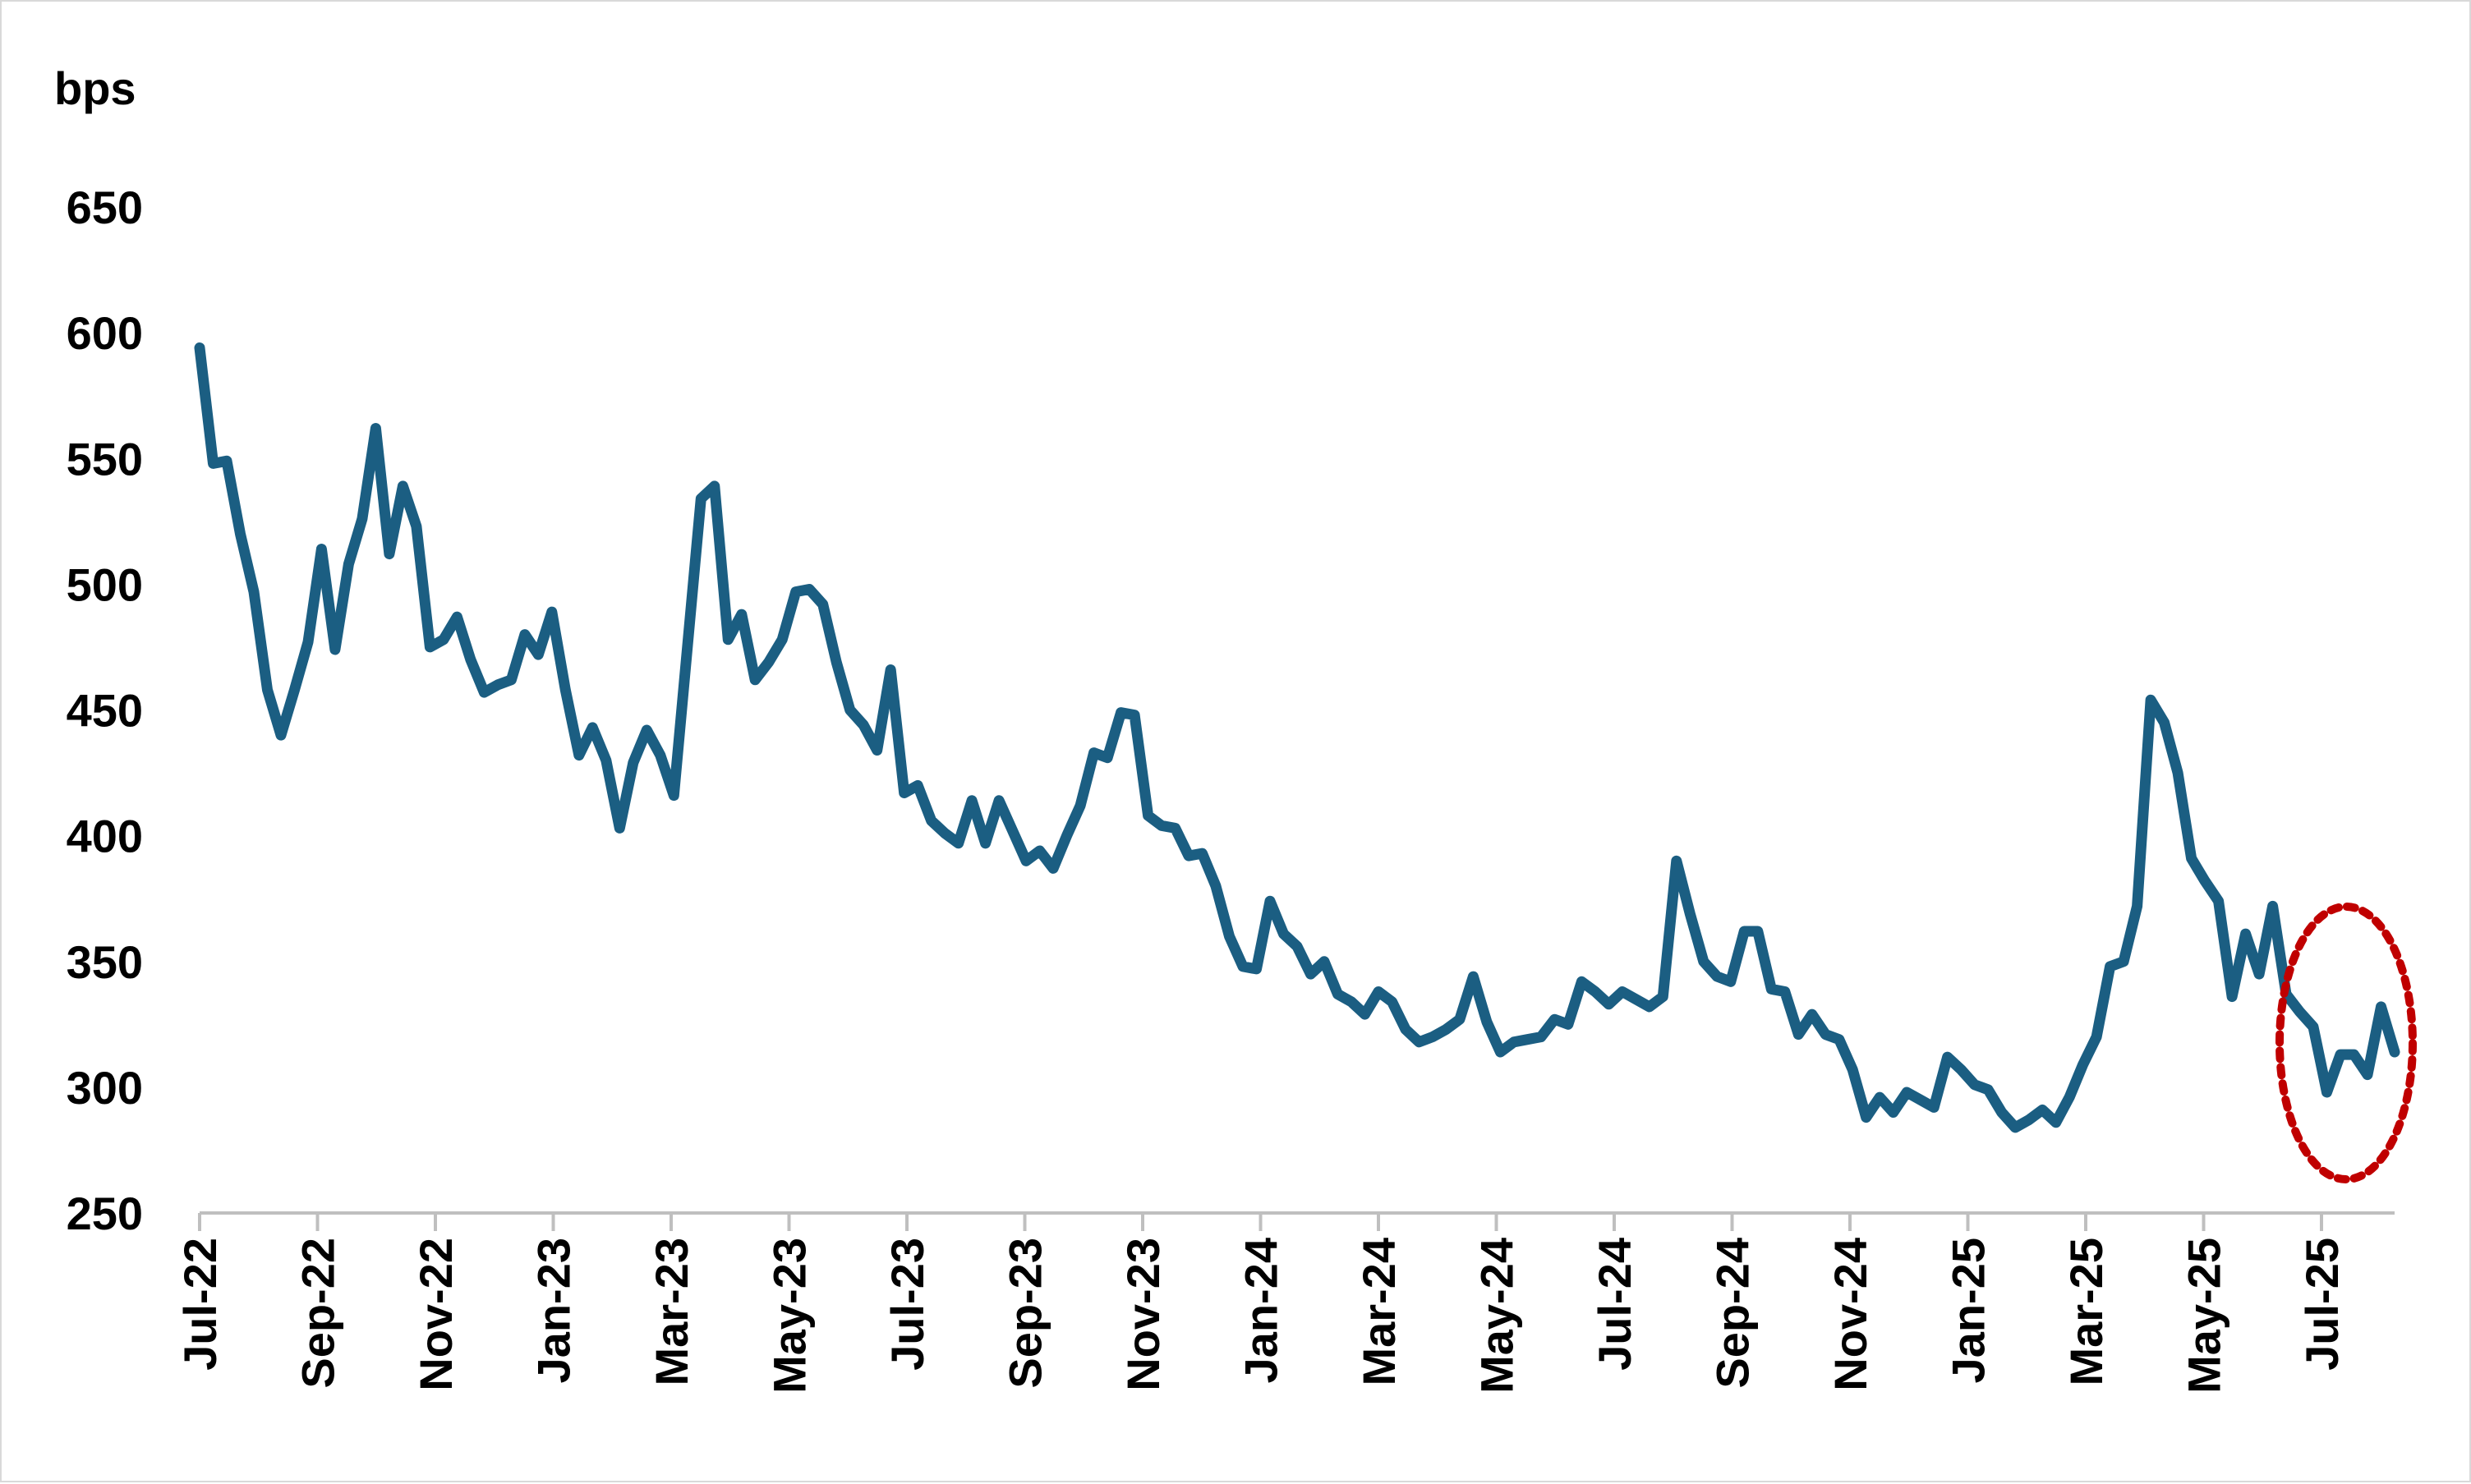 This screenshot has height=1484, width=2471. Describe the element at coordinates (1025, 1314) in the screenshot. I see `x-tick-label: Sep-23` at that location.